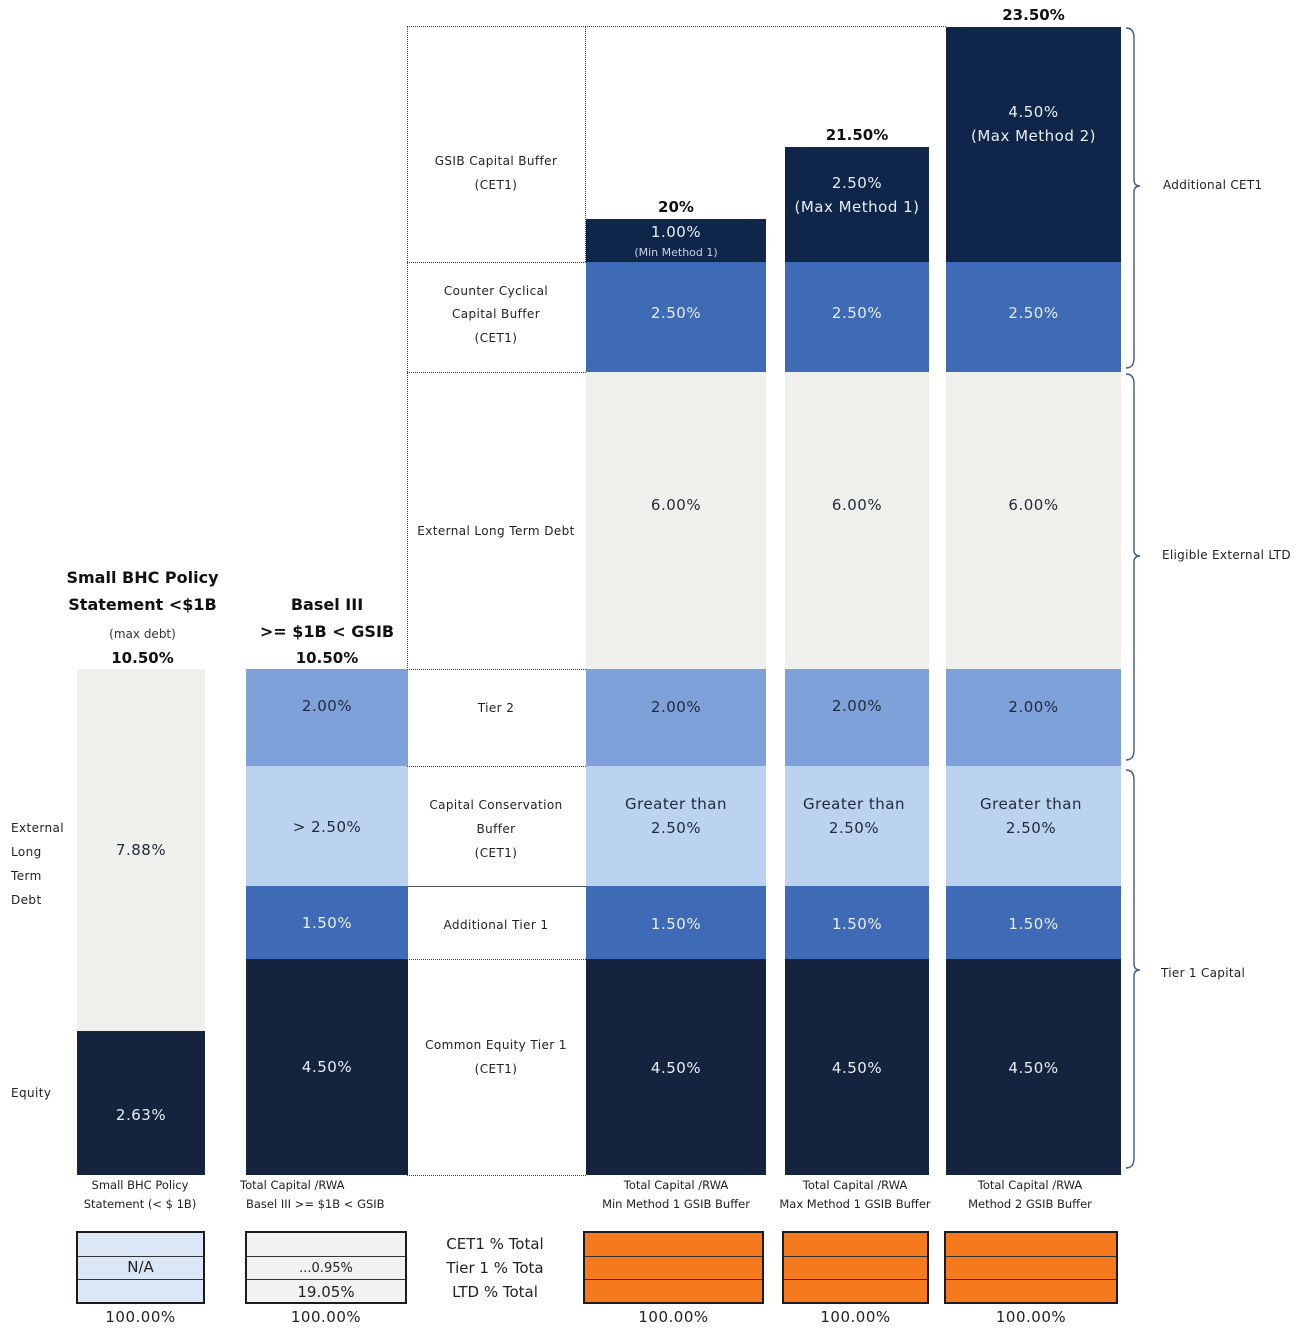 This screenshot has height=1328, width=1308. What do you see at coordinates (496, 291) in the screenshot?
I see `legend-ccb-line1: Counter Cyclical` at bounding box center [496, 291].